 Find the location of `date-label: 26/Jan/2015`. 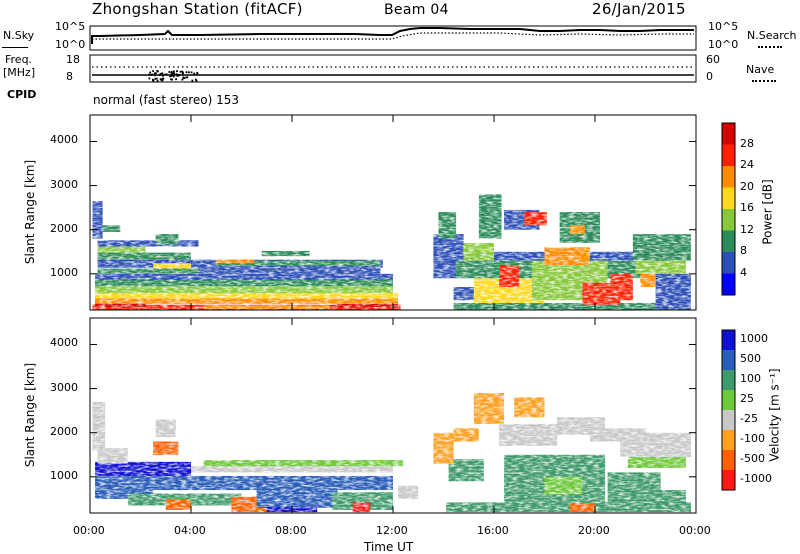

date-label: 26/Jan/2015 is located at coordinates (639, 9).